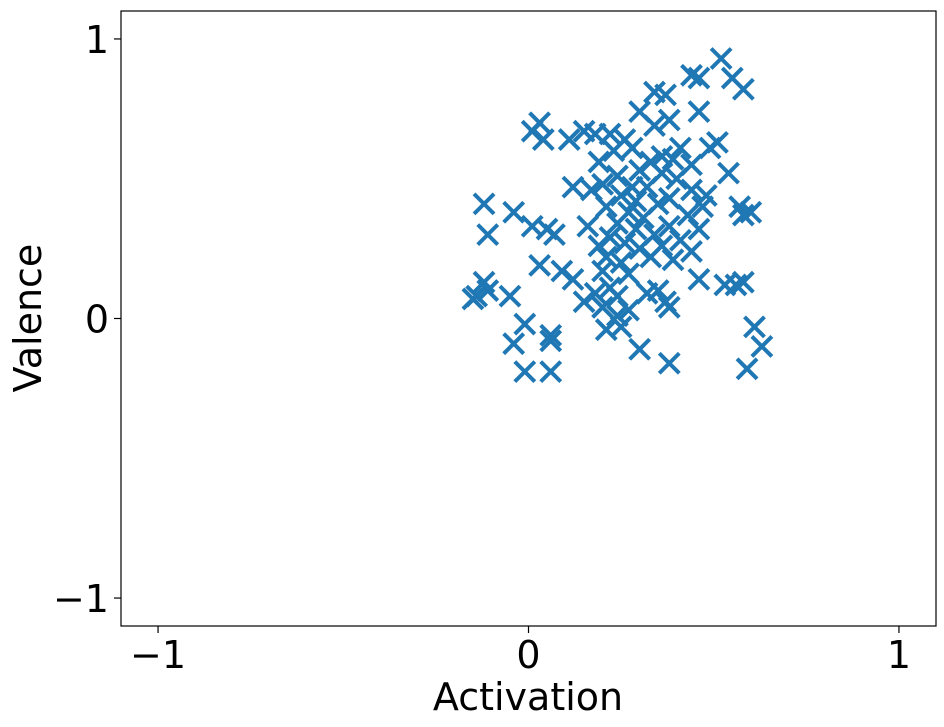 The width and height of the screenshot is (944, 727). What do you see at coordinates (81, 599) in the screenshot?
I see `y-tick-label: −1` at bounding box center [81, 599].